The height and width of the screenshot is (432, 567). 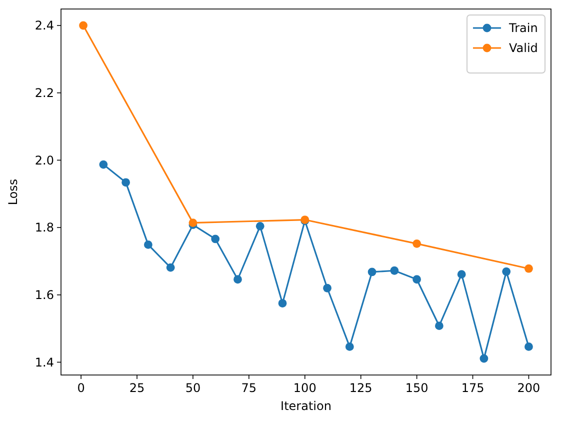 What do you see at coordinates (44, 93) in the screenshot?
I see `y-tick-label: 2.2` at bounding box center [44, 93].